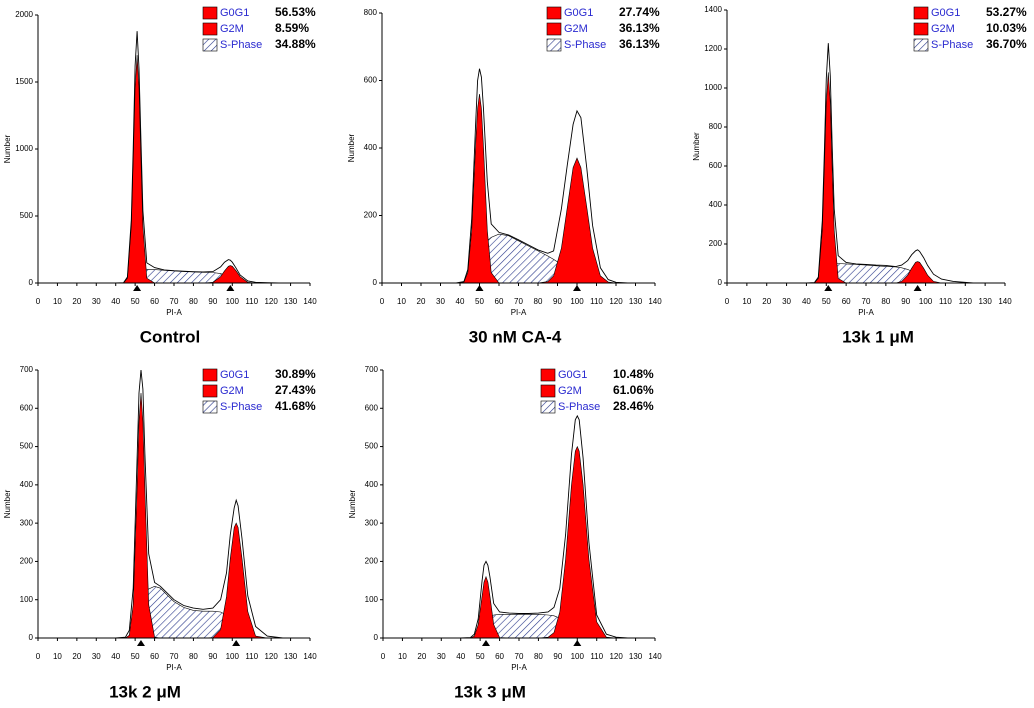 The height and width of the screenshot is (708, 1034). Describe the element at coordinates (372, 599) in the screenshot. I see `y-tick-label: 100` at that location.